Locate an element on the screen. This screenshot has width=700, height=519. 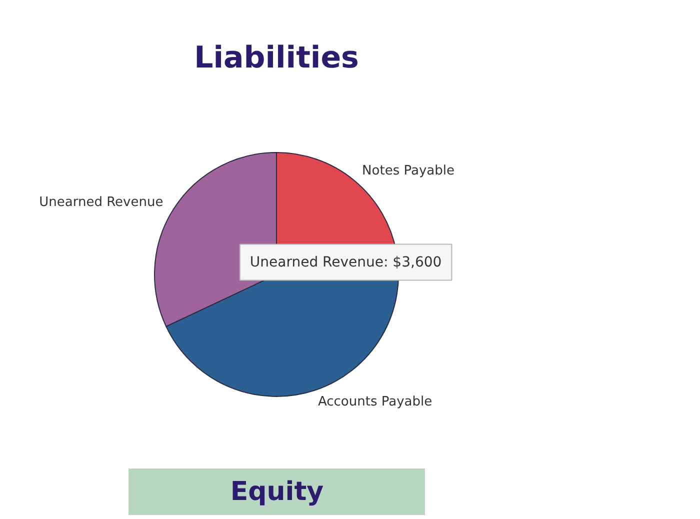
slice-label: Notes Payable is located at coordinates (408, 171).